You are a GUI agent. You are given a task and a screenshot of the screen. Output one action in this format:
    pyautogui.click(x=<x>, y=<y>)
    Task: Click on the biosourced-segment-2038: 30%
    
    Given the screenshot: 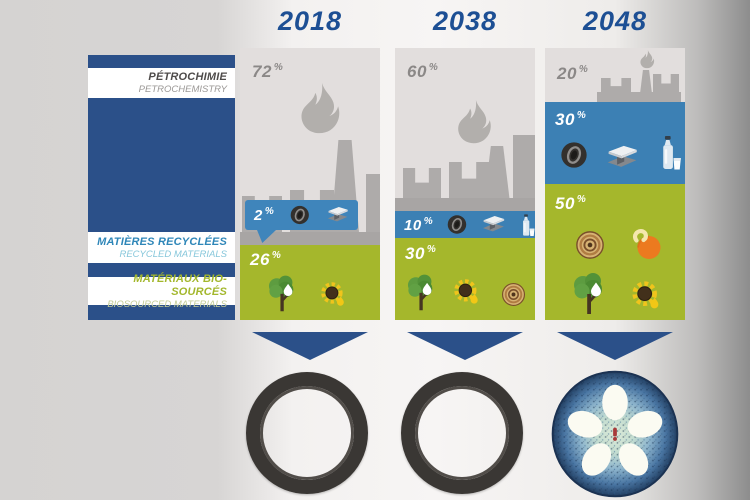 What is the action you would take?
    pyautogui.click(x=465, y=279)
    